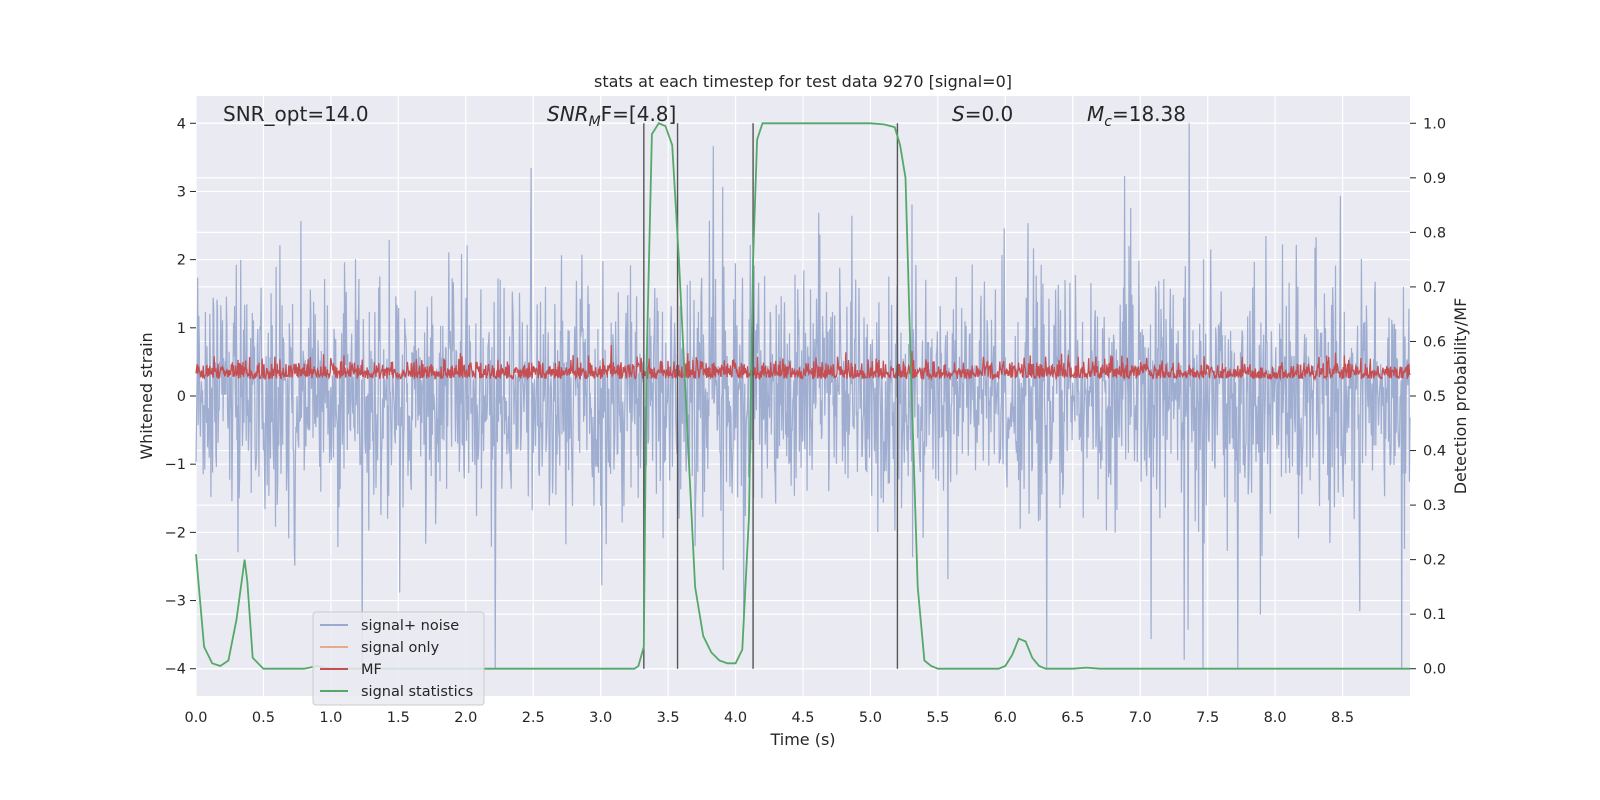 This screenshot has height=800, width=1600. Describe the element at coordinates (175, 533) in the screenshot. I see `y-tick-label: −2` at that location.